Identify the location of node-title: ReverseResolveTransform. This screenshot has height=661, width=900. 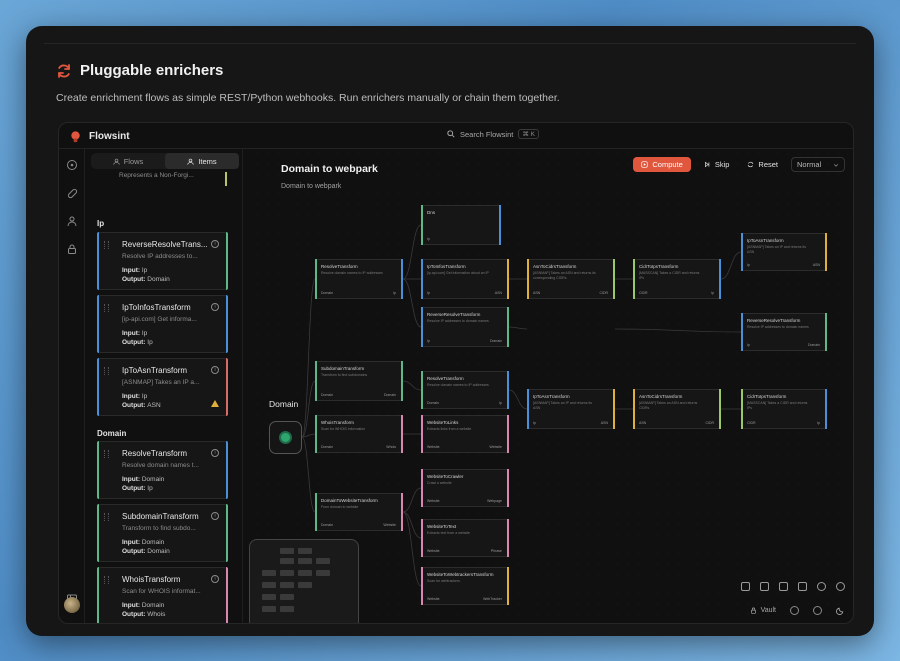
(454, 314).